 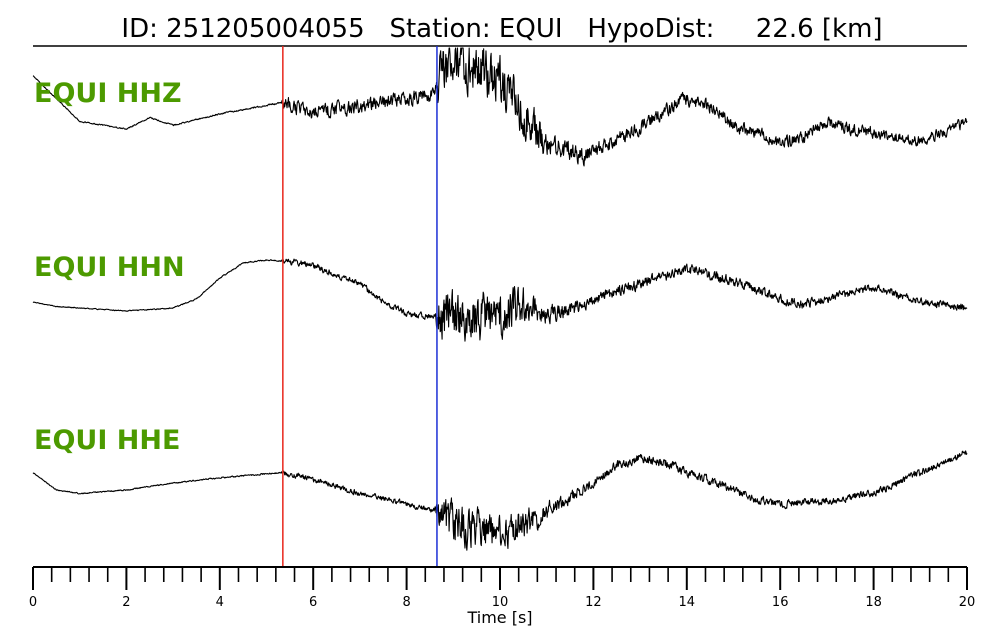 I want to click on title-hypodist-value: 22.6, so click(x=785, y=29).